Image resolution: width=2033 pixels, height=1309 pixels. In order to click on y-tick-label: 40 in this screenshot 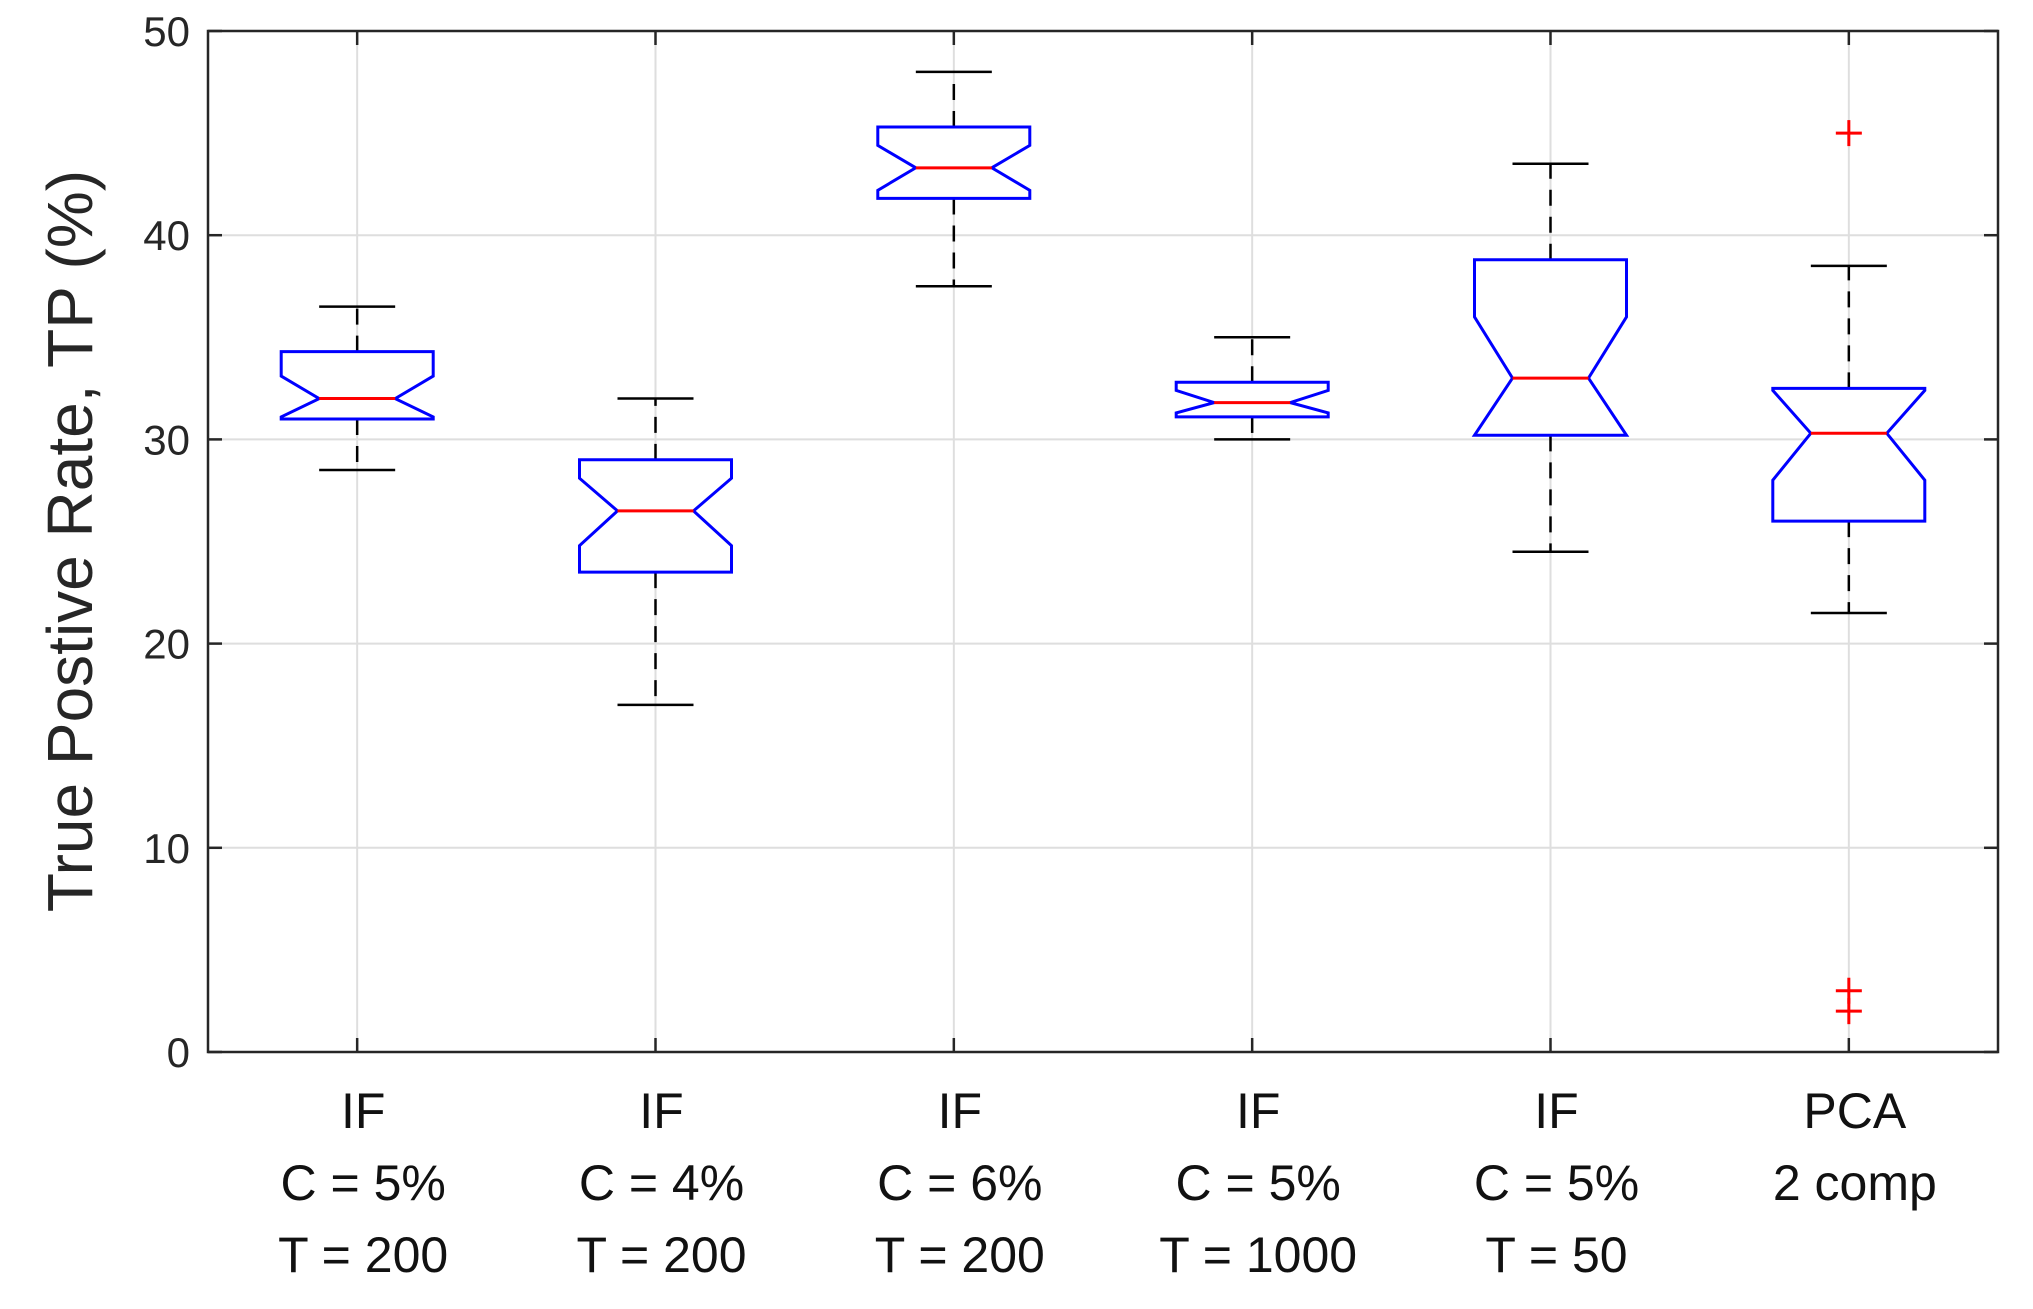, I will do `click(166, 235)`.